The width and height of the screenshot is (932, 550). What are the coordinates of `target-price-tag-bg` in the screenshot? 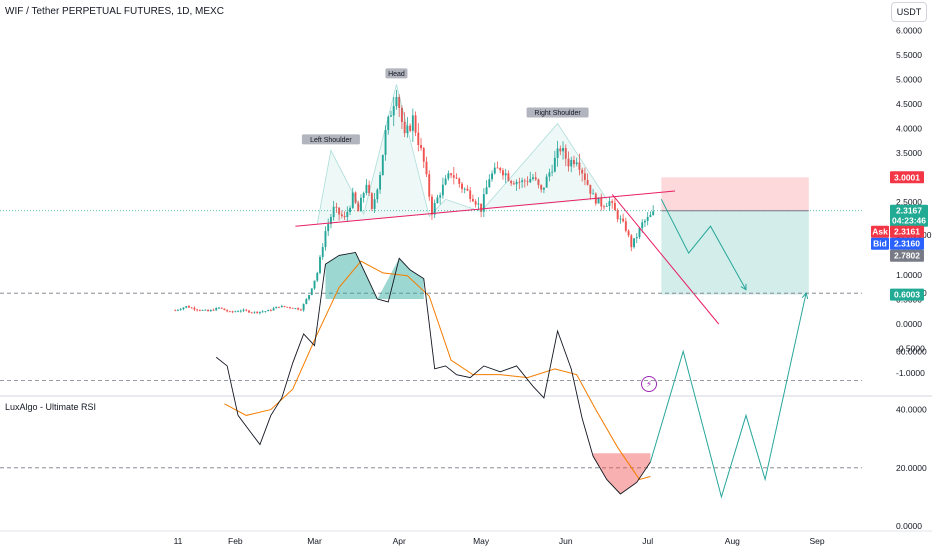 It's located at (907, 294).